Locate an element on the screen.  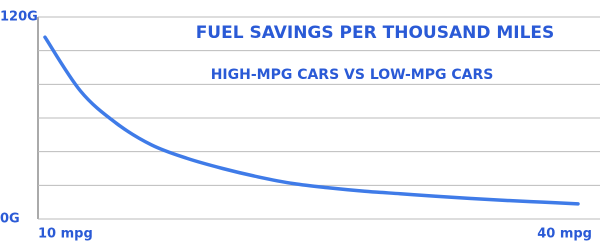
y-tick-label: 120G is located at coordinates (19, 17).